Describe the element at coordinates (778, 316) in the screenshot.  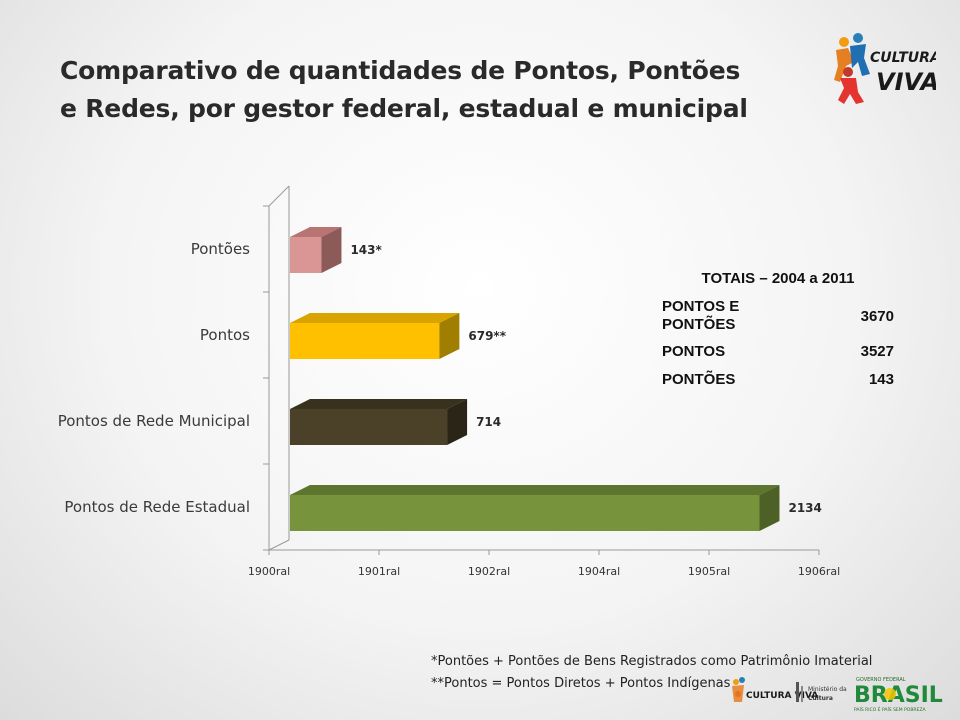
I see `totals-row: PONTOS E PONTÕES 3670` at that location.